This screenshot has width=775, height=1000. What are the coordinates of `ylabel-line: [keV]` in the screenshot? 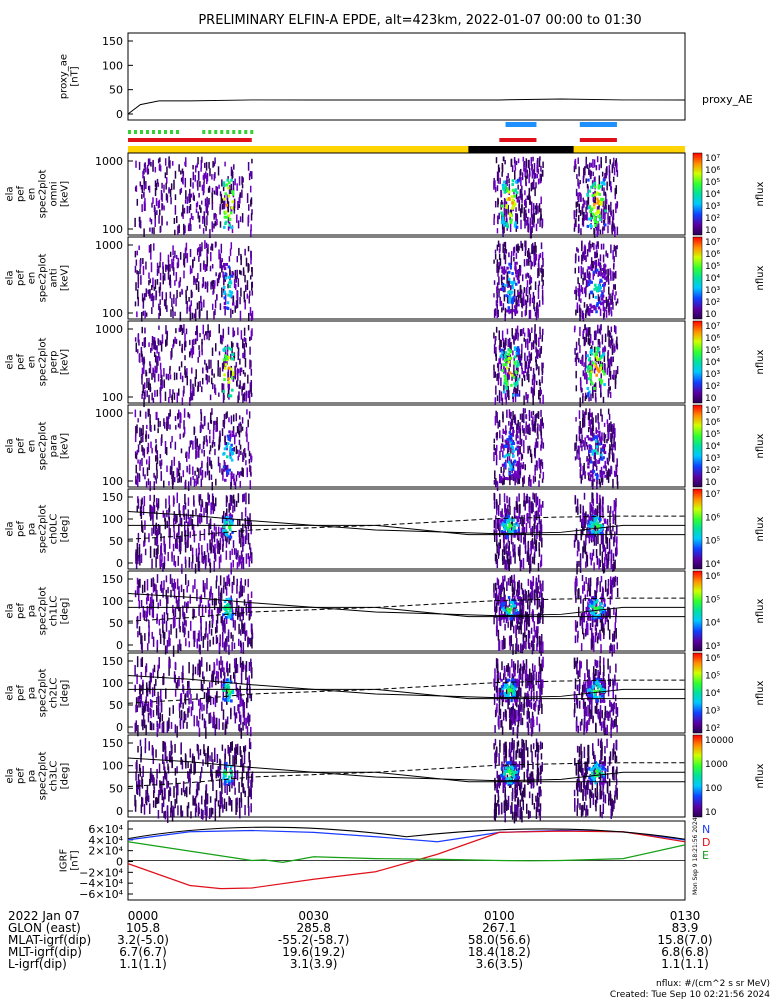 It's located at (65, 194).